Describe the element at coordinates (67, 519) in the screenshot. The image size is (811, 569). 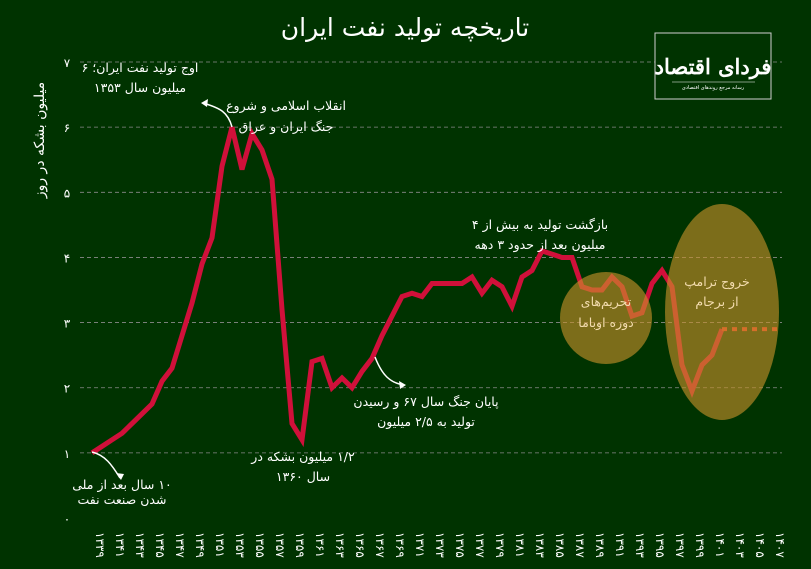
I see `y-tick-label: ۰` at that location.